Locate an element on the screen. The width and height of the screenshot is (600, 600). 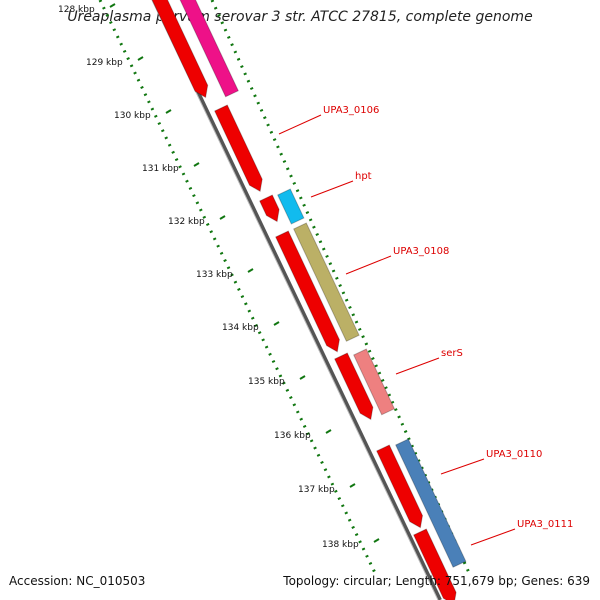
gene-label: serS is located at coordinates (452, 353).